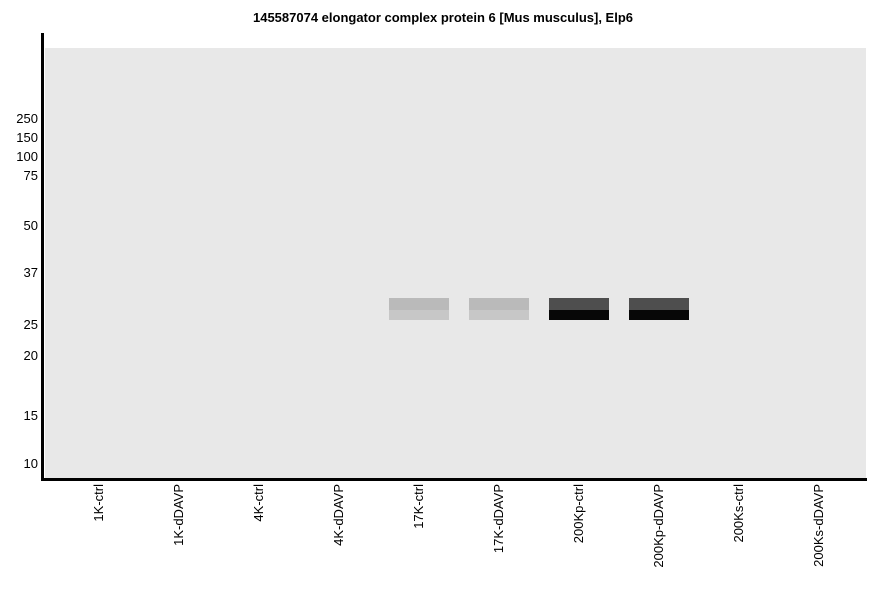  Describe the element at coordinates (258, 503) in the screenshot. I see `lane-label: 4K-ctrl` at that location.